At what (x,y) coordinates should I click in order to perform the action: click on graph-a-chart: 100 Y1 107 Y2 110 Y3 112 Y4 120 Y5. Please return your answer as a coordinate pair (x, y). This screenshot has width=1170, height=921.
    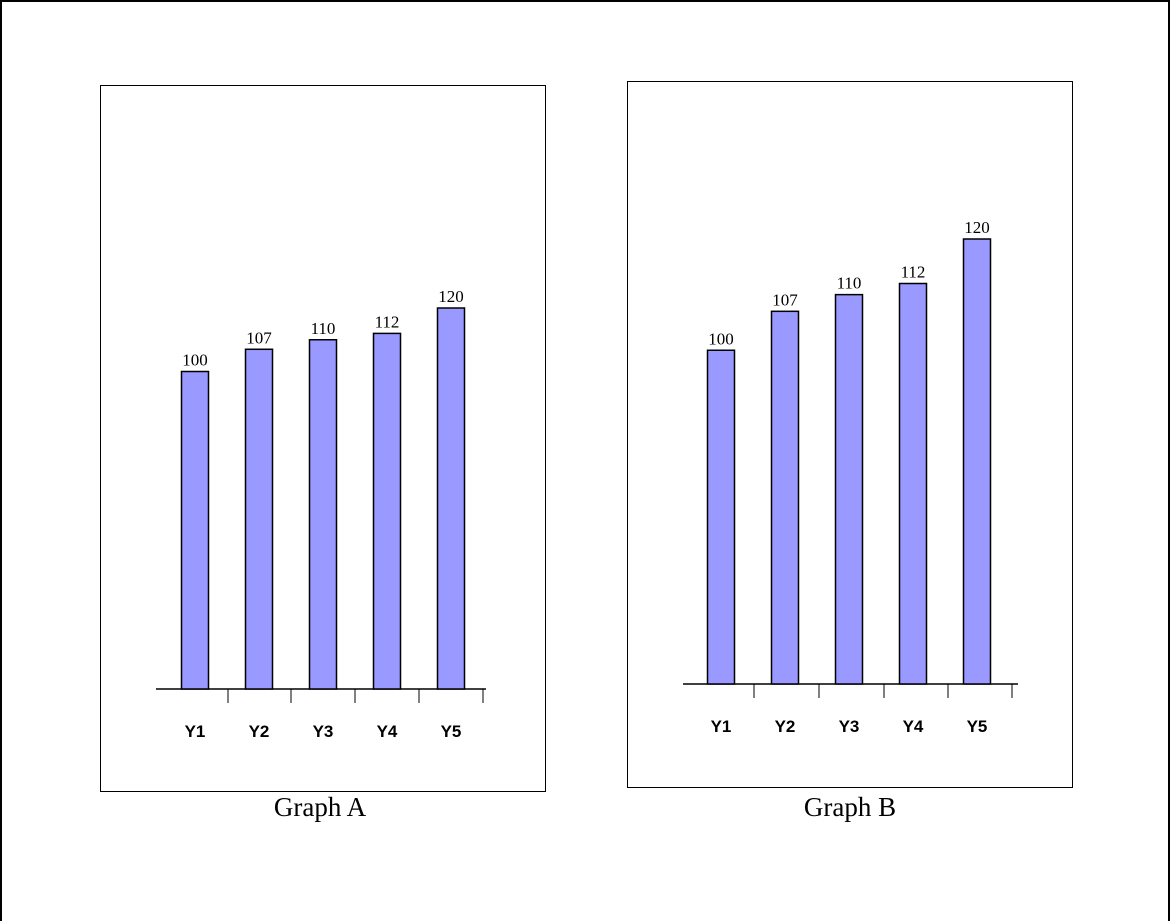
    Looking at the image, I should click on (321, 514).